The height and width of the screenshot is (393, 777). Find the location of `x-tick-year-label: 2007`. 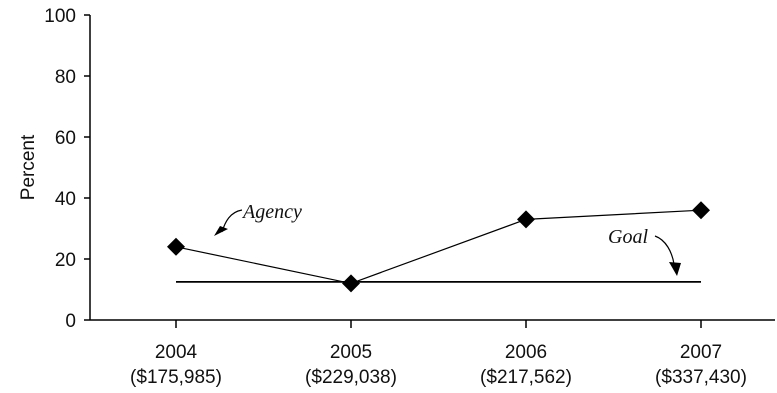

x-tick-year-label: 2007 is located at coordinates (701, 352).